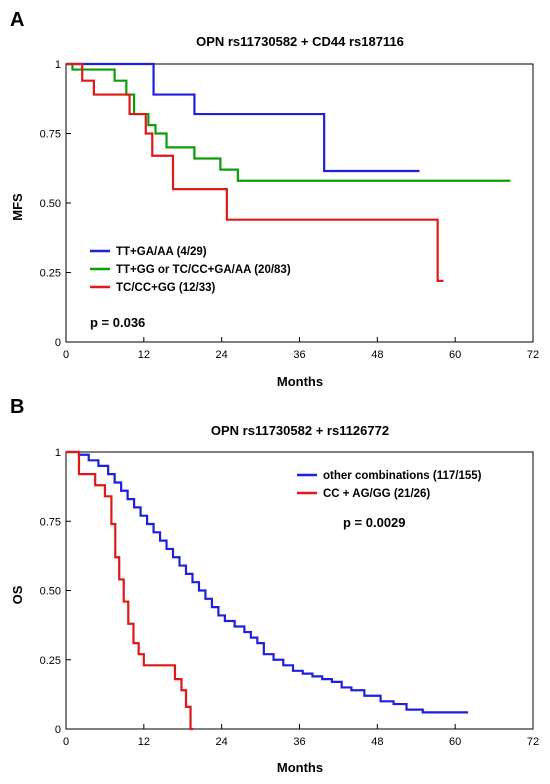 The height and width of the screenshot is (784, 550). Describe the element at coordinates (58, 730) in the screenshot. I see `panel-b-y-tick-label-0: 0` at that location.